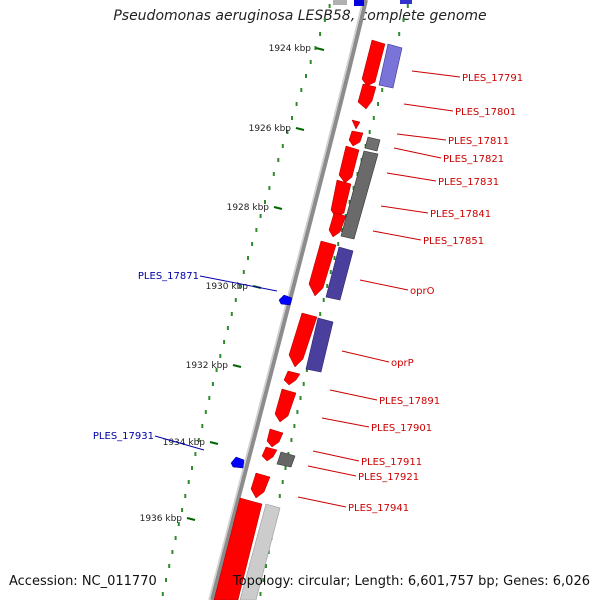 The height and width of the screenshot is (600, 600). What do you see at coordinates (340, 2) in the screenshot?
I see `gene-stub-gray` at bounding box center [340, 2].